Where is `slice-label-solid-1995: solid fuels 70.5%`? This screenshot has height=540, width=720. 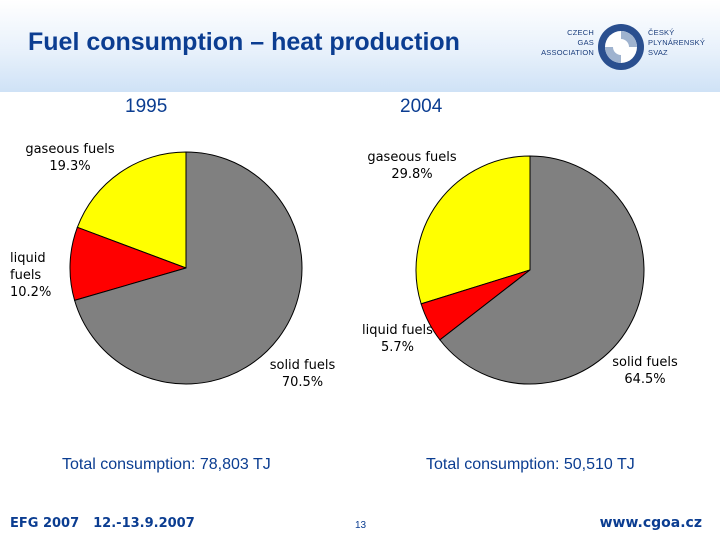
slice-label-solid-1995: solid fuels 70.5% is located at coordinates (302, 374).